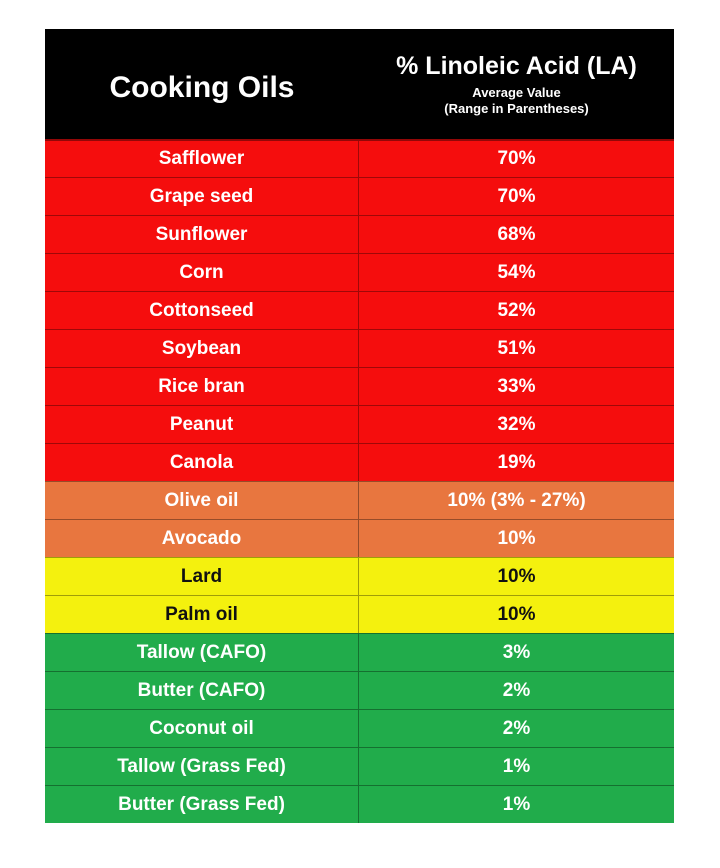 The width and height of the screenshot is (720, 868). Describe the element at coordinates (516, 652) in the screenshot. I see `la-value-cell: 3%` at that location.